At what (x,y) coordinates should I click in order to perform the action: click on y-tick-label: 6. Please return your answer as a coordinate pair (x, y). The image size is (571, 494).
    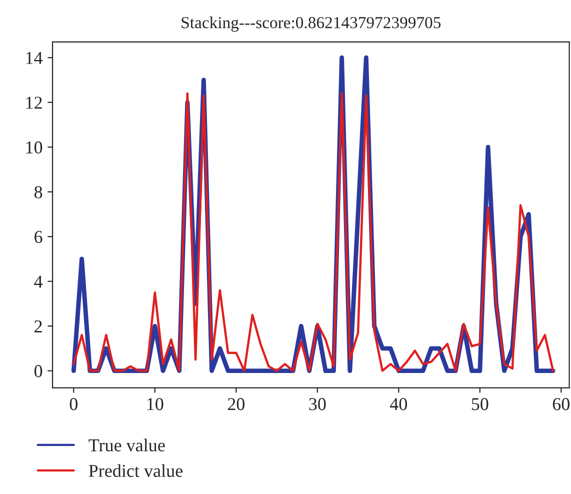
    Looking at the image, I should click on (38, 237).